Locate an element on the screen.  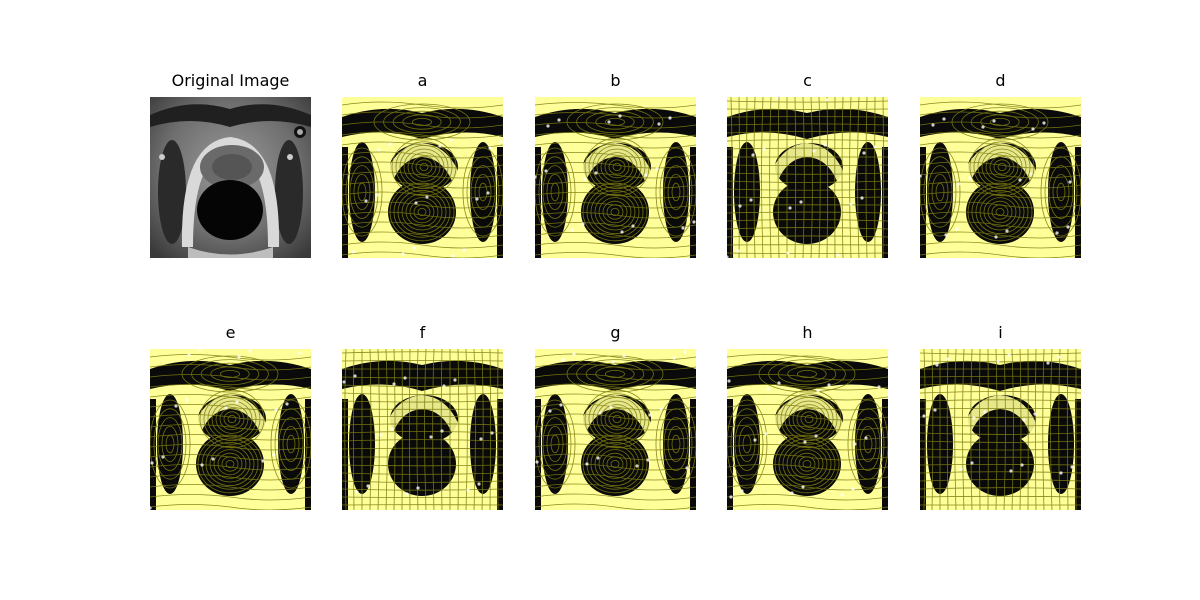
panel-a: a is located at coordinates (422, 164).